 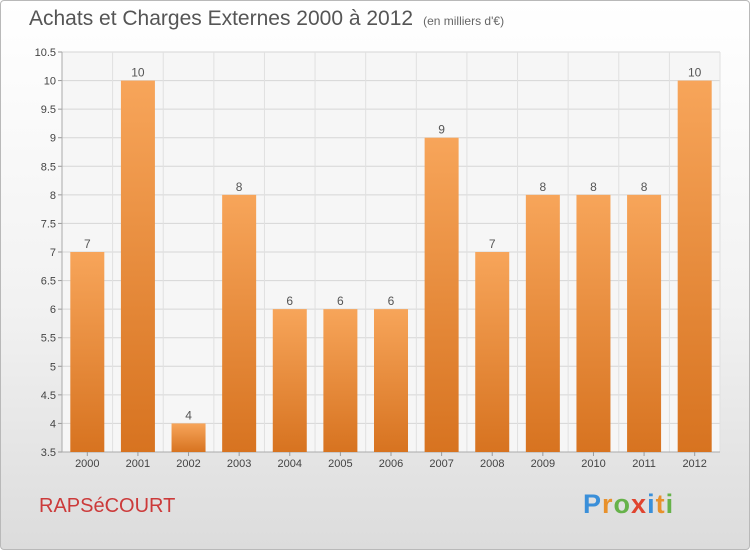 What do you see at coordinates (441, 464) in the screenshot?
I see `x-tick-label: 2007` at bounding box center [441, 464].